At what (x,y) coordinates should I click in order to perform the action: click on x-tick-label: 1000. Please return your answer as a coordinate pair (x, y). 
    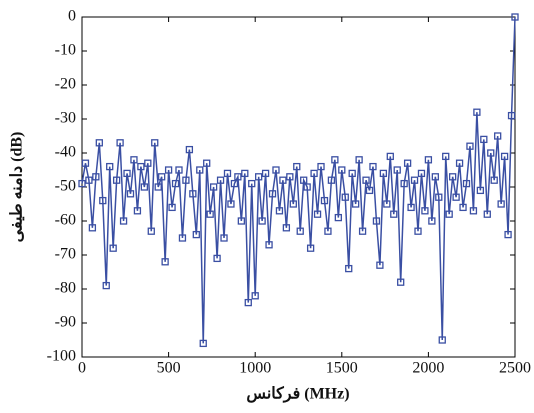
    Looking at the image, I should click on (255, 368).